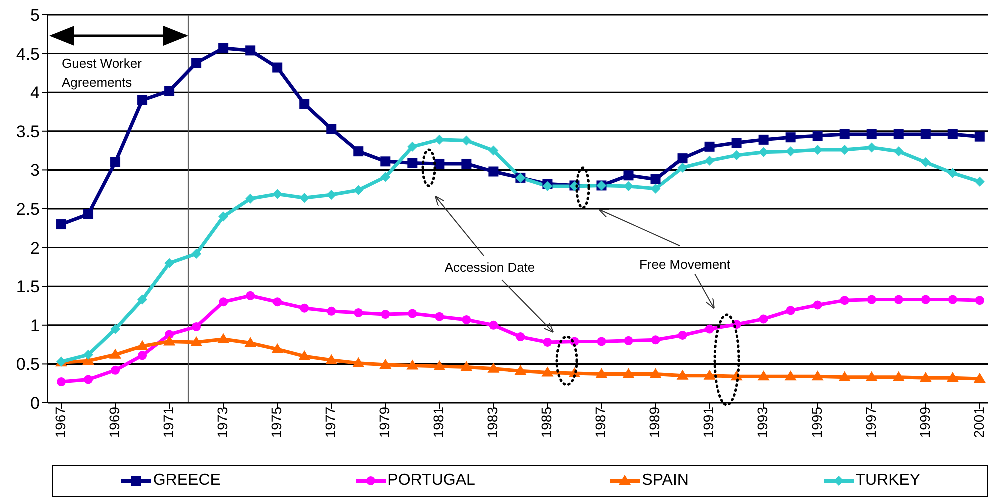  I want to click on legend-label: TURKEY, so click(888, 481).